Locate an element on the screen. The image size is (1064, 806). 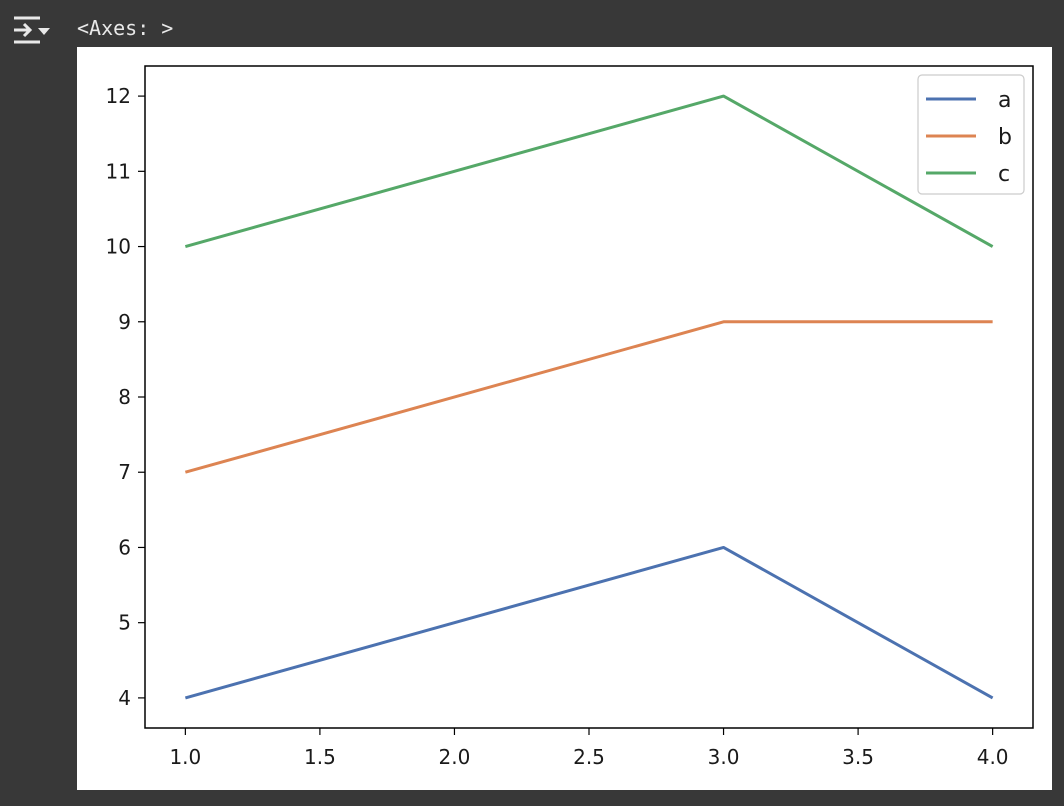
output-toggle-icon is located at coordinates (32, 30).